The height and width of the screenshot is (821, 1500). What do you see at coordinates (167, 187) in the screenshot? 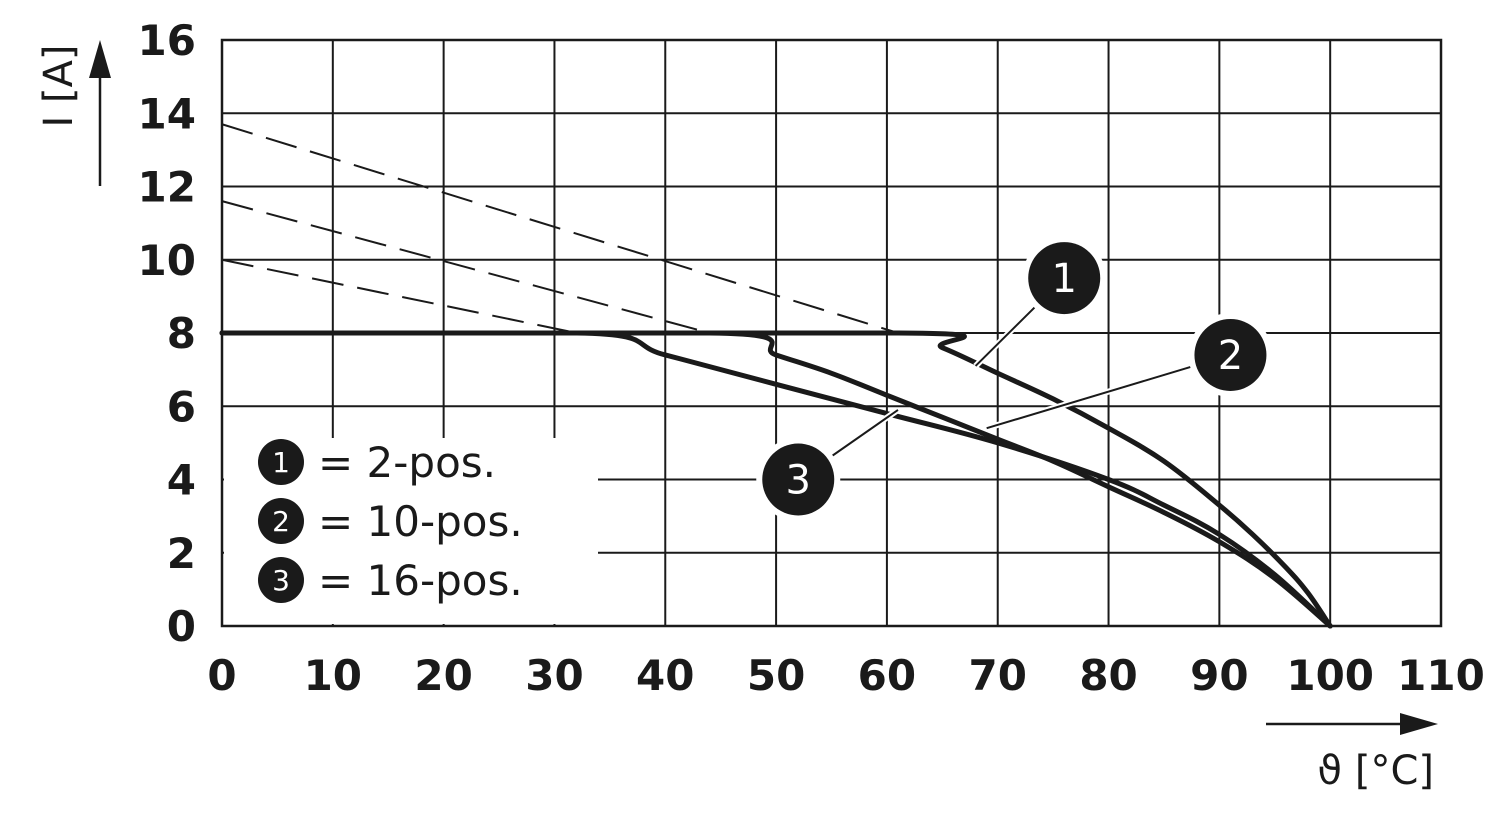
I see `y-tick-label: 12` at bounding box center [167, 187].